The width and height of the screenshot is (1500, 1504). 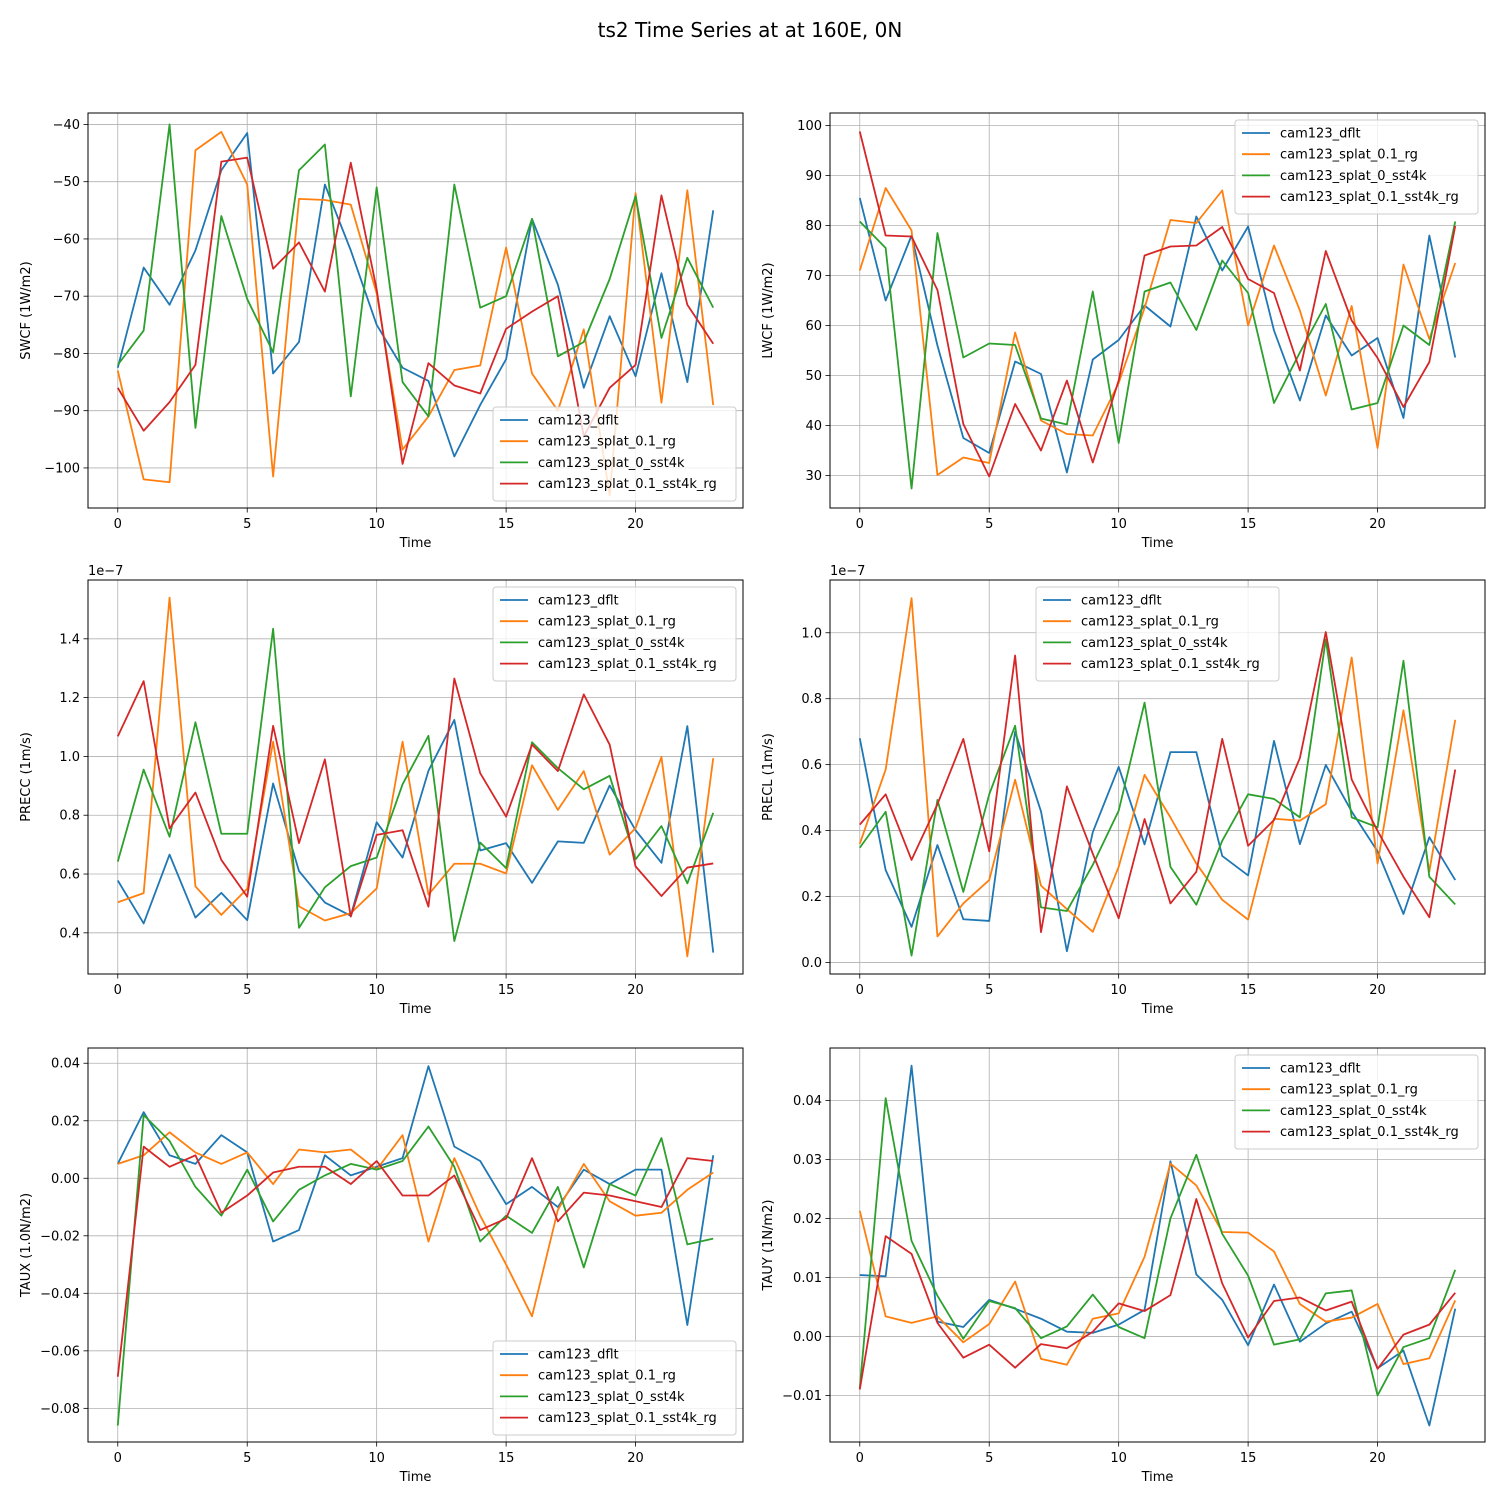 I want to click on chart6-xlabel: Time, so click(x=1157, y=1477).